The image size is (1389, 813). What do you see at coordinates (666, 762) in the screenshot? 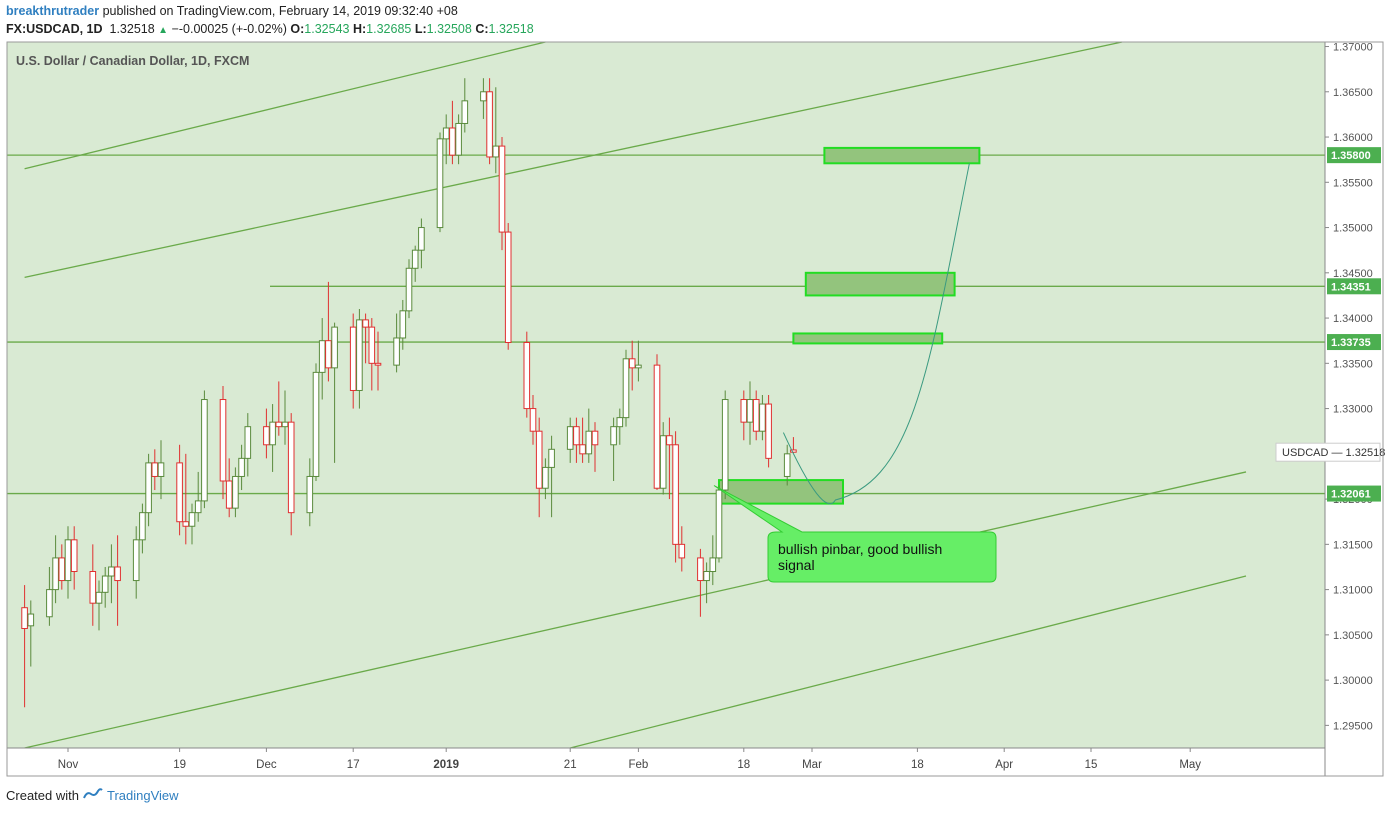
I see `time-axis` at bounding box center [666, 762].